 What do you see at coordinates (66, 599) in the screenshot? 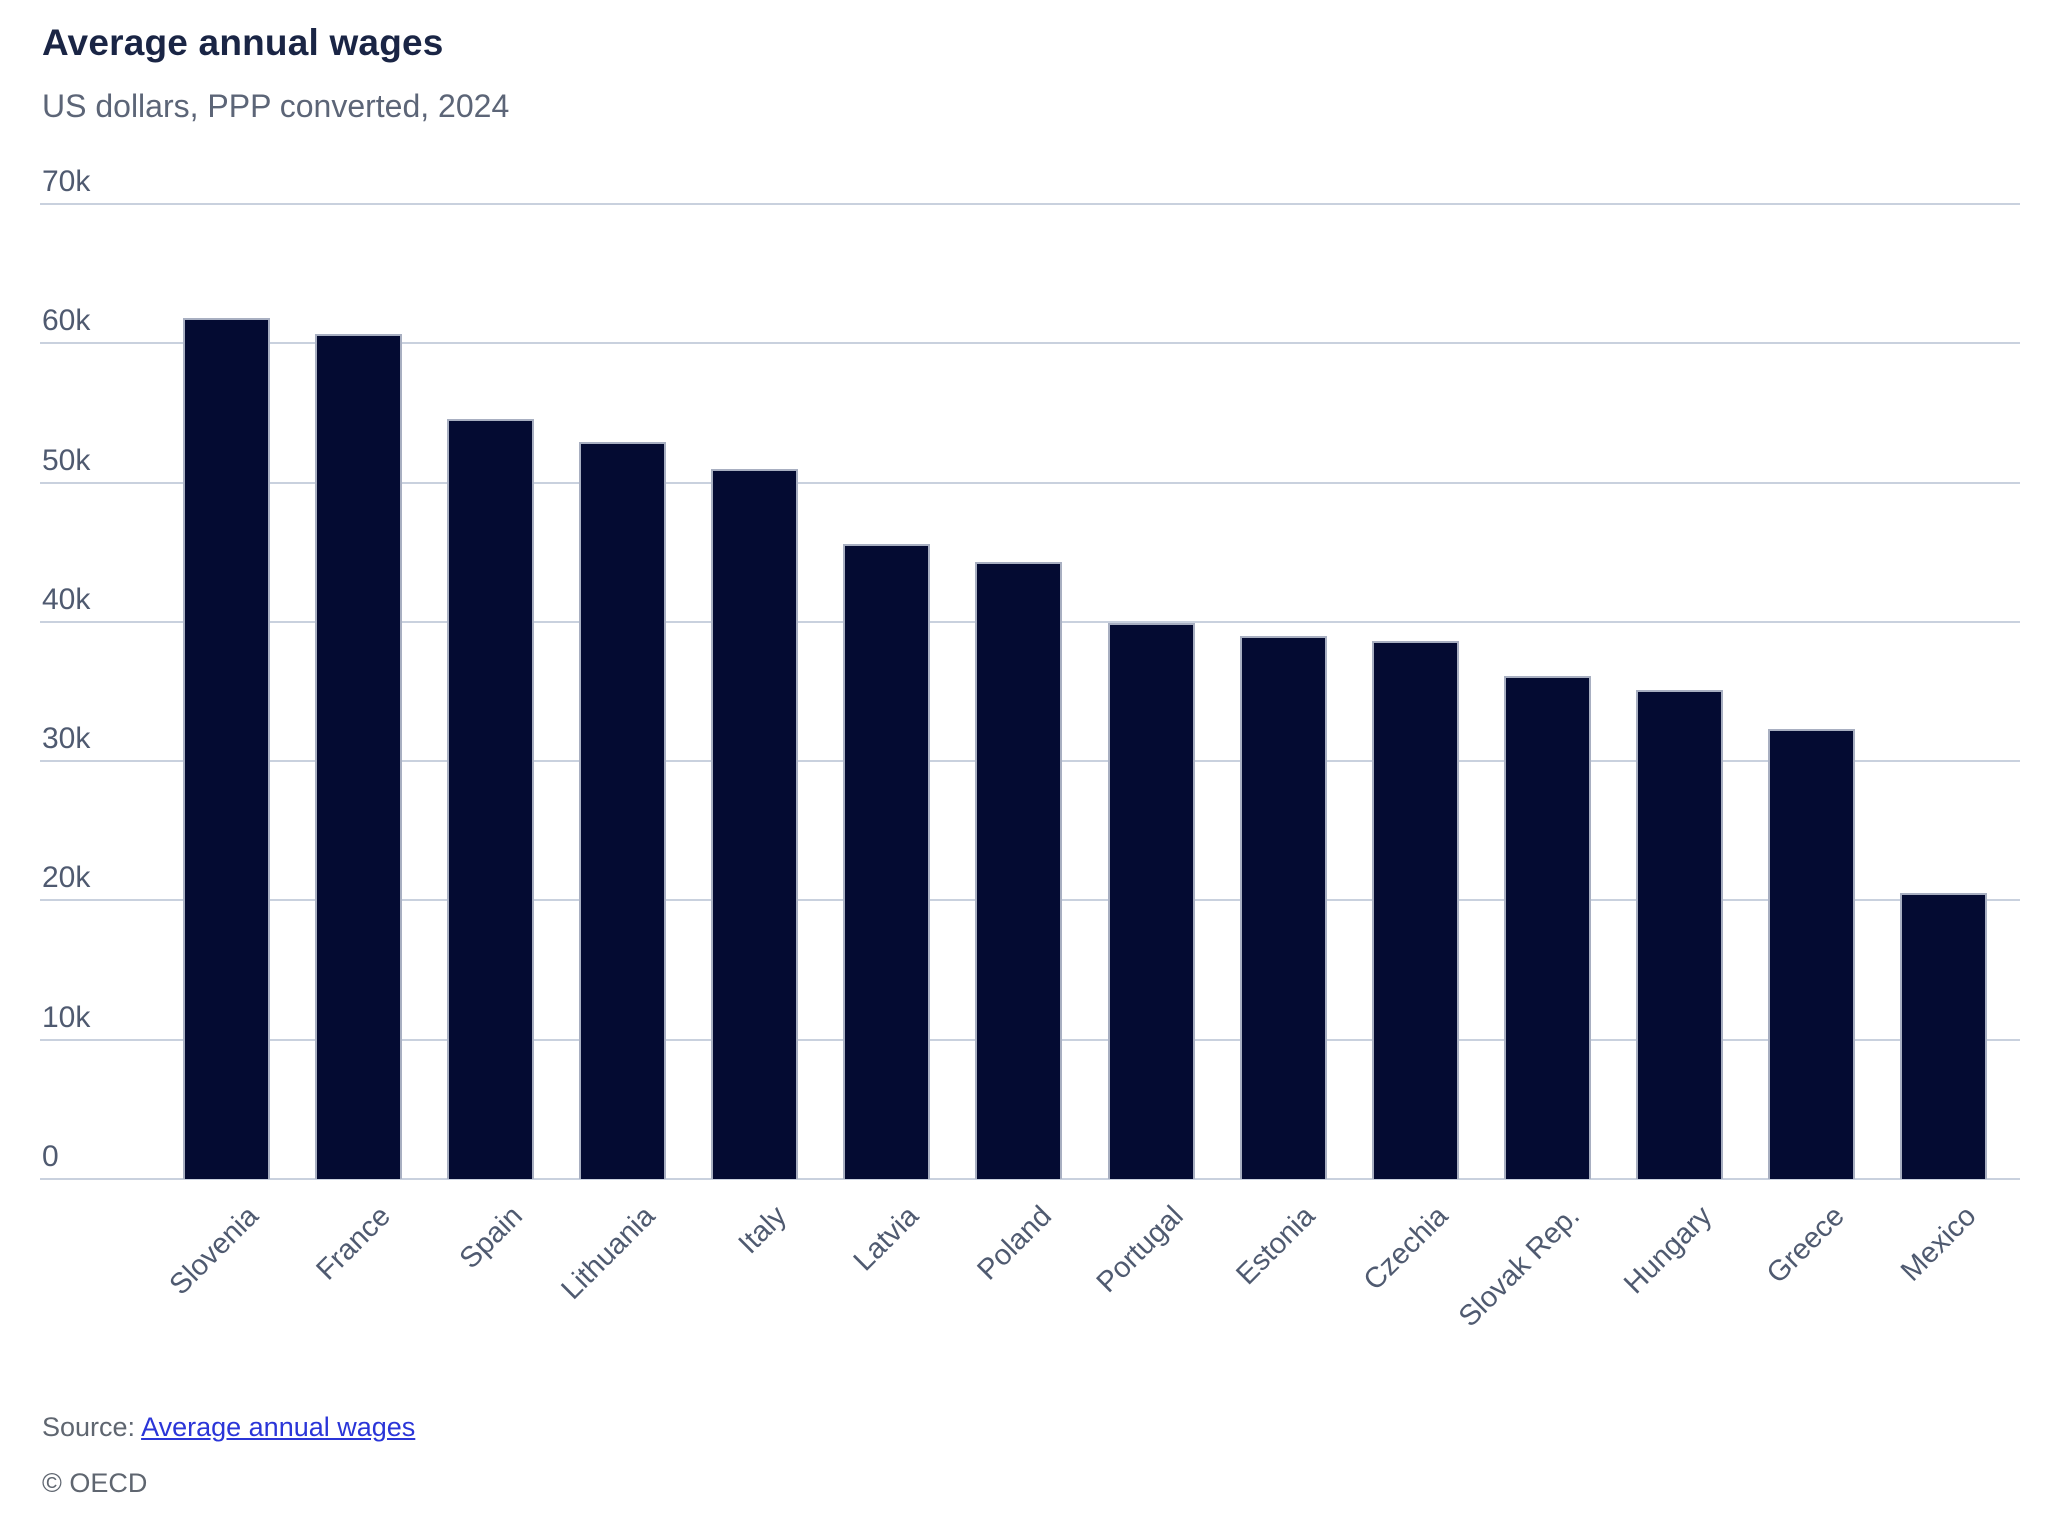
I see `y-tick-label-40k: 40k` at bounding box center [66, 599].